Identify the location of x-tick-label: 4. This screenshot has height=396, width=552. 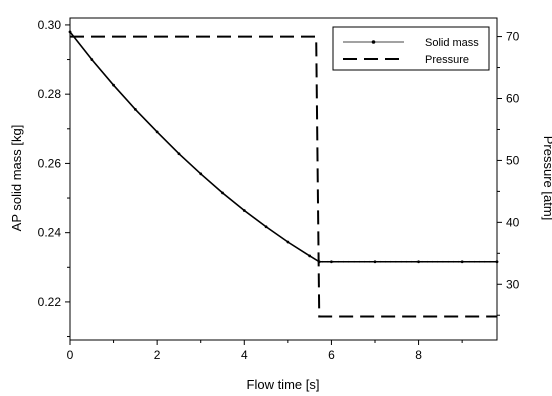
(244, 355).